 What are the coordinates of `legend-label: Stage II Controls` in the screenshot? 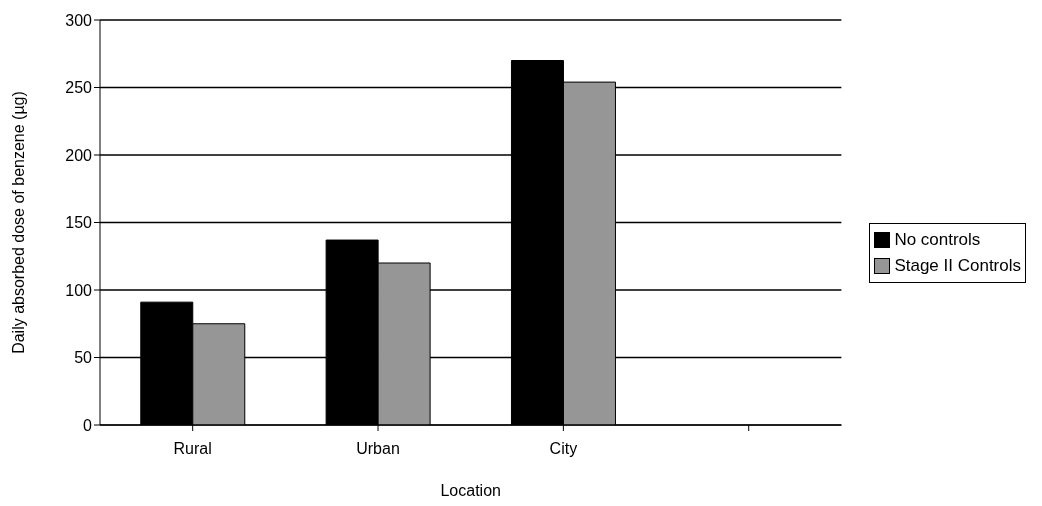 It's located at (957, 266).